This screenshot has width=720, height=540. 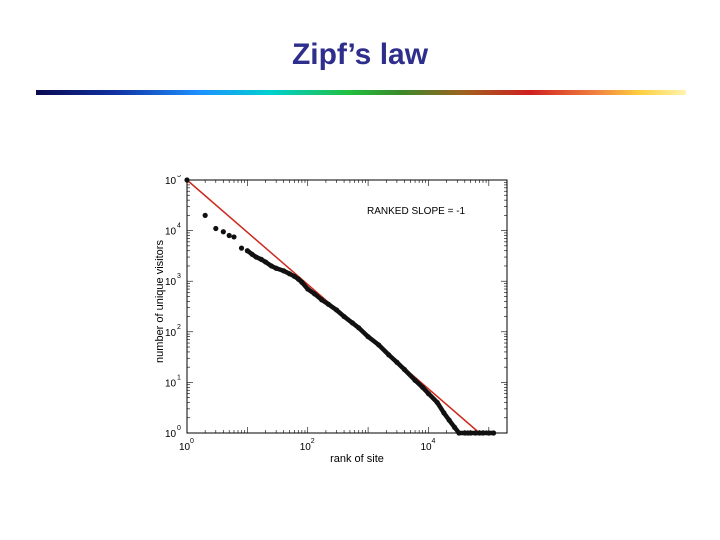 What do you see at coordinates (313, 441) in the screenshot?
I see `x-tick-exponent: 2` at bounding box center [313, 441].